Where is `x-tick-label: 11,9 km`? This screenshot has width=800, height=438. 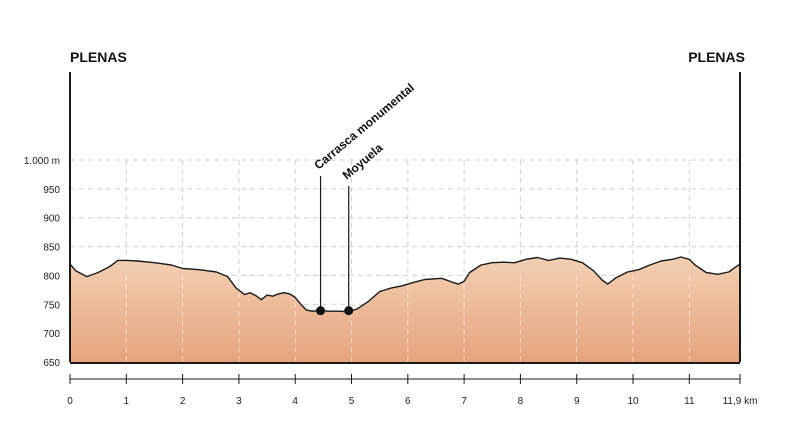
x-tick-label: 11,9 km is located at coordinates (740, 401).